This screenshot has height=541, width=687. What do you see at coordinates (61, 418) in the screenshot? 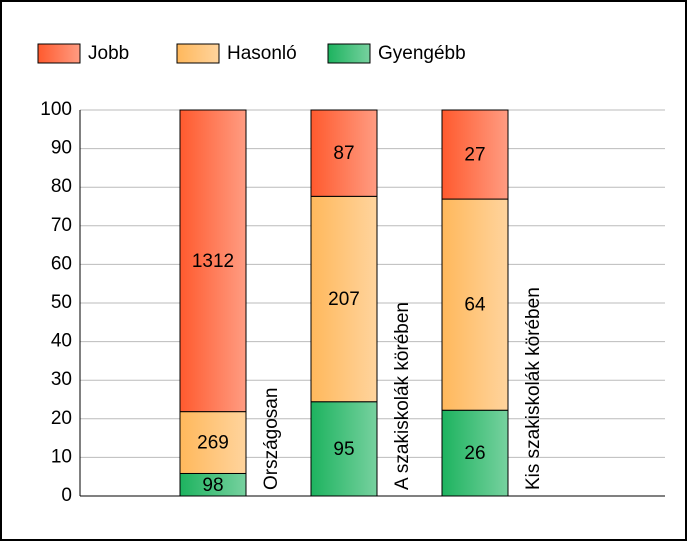
I see `y-tick-label: 20` at bounding box center [61, 418].